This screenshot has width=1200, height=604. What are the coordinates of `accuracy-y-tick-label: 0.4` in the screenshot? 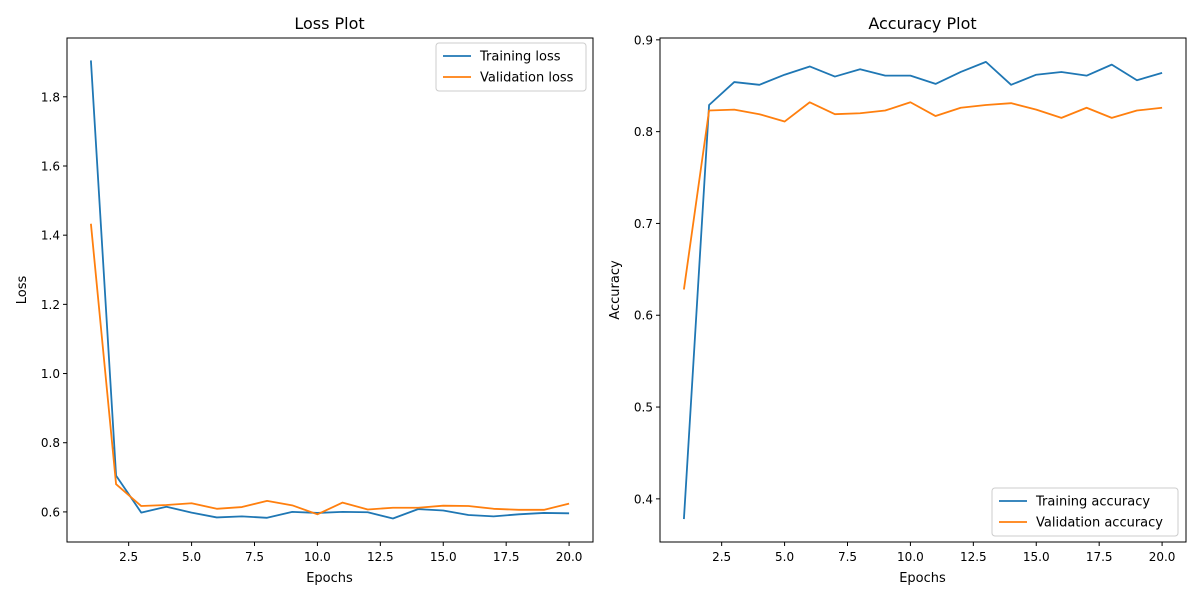 It's located at (643, 499).